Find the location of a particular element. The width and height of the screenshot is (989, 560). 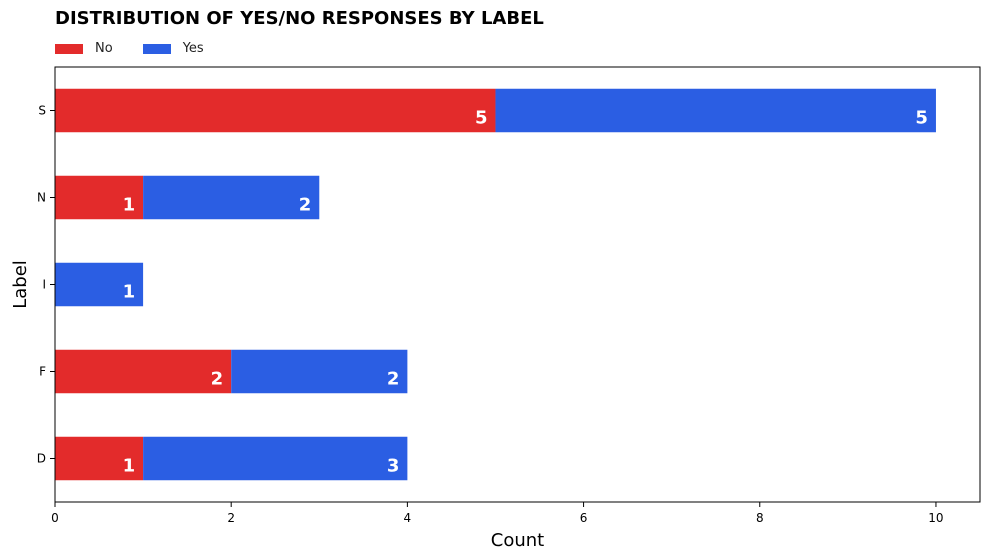

legend-swatch-no is located at coordinates (69, 48).